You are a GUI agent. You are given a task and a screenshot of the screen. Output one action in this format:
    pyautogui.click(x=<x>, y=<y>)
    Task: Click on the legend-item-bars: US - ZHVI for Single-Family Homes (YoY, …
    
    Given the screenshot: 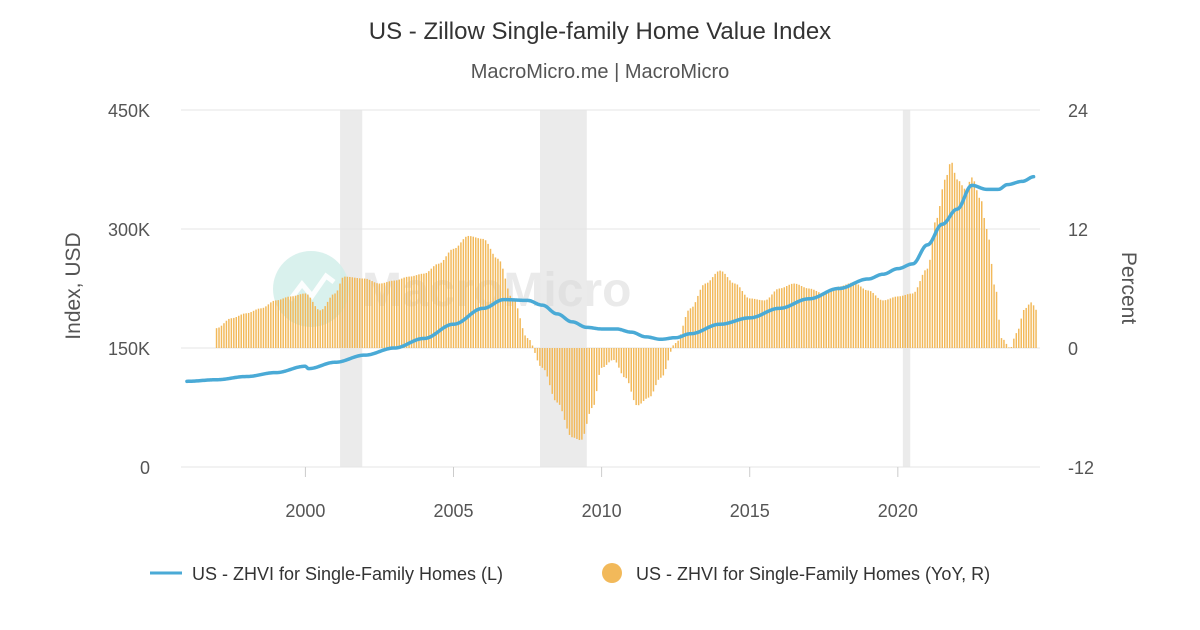 What is the action you would take?
    pyautogui.click(x=796, y=573)
    